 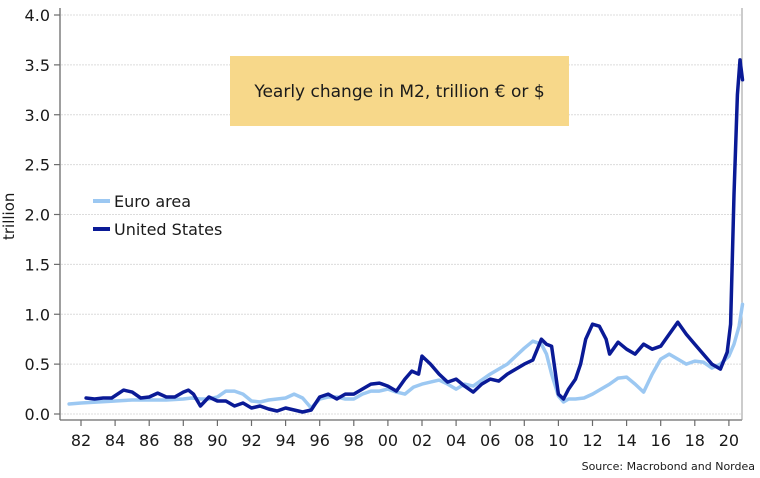 What do you see at coordinates (490, 440) in the screenshot?
I see `x-tick-label: 06` at bounding box center [490, 440].